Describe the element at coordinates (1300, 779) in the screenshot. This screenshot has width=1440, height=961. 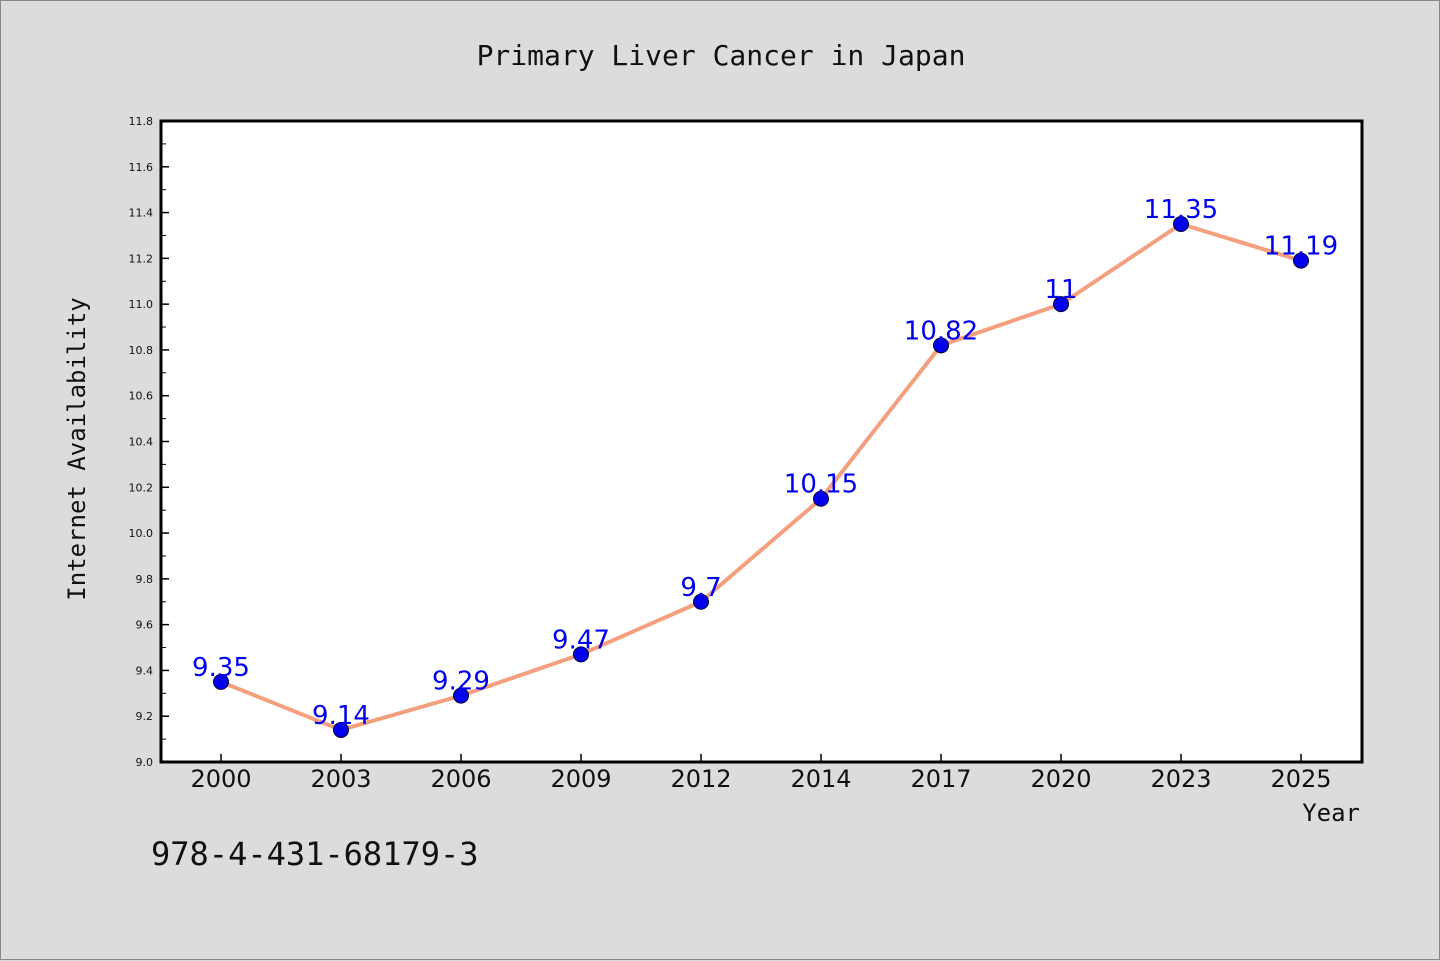
I see `x-tick-label: 2025` at that location.